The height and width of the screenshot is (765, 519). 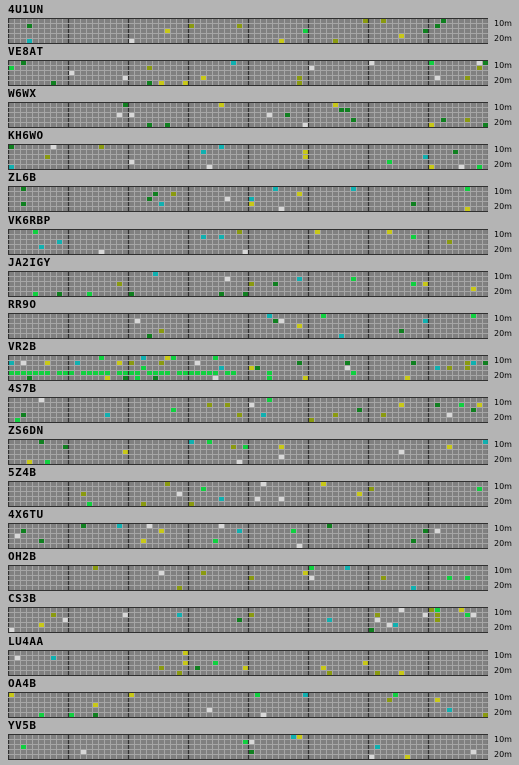 I want to click on station-callsign: VK6RBP, so click(x=29, y=220).